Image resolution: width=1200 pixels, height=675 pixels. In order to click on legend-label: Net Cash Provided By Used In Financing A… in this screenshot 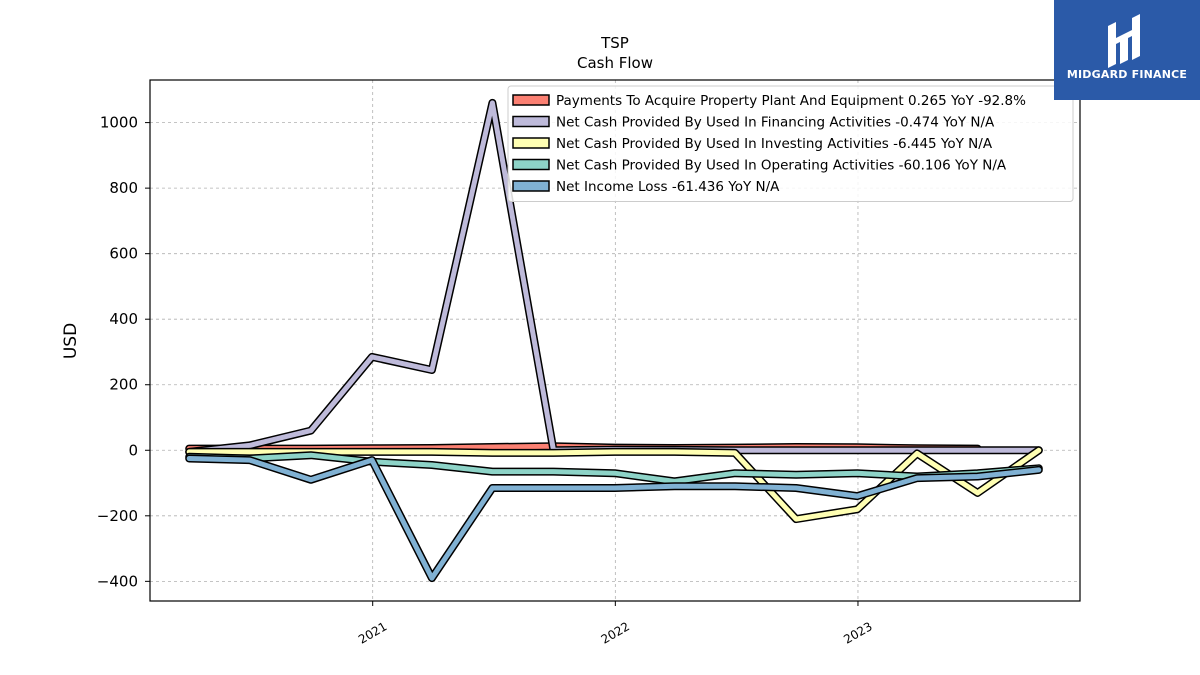, I will do `click(775, 123)`.